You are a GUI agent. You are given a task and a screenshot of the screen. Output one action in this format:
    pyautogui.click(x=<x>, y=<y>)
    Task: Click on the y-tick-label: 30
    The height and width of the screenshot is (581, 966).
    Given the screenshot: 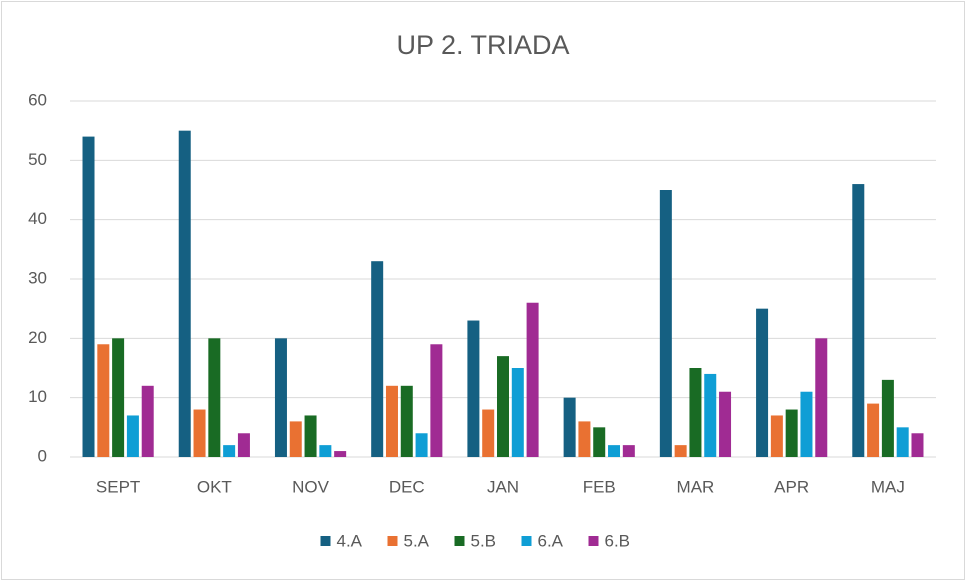 What is the action you would take?
    pyautogui.click(x=37, y=277)
    